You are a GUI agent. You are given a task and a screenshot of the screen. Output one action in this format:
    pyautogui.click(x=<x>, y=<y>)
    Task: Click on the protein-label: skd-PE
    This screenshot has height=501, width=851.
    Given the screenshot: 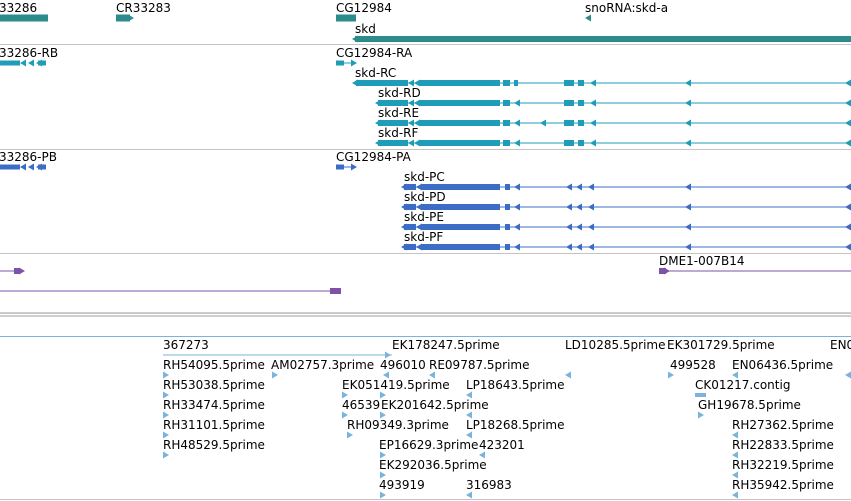 What is the action you would take?
    pyautogui.click(x=424, y=217)
    